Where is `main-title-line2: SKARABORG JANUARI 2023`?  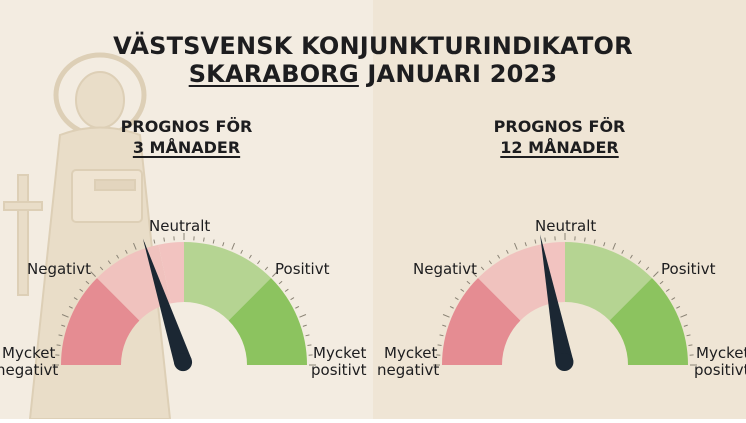 main-title-line2: SKARABORG JANUARI 2023 is located at coordinates (373, 74).